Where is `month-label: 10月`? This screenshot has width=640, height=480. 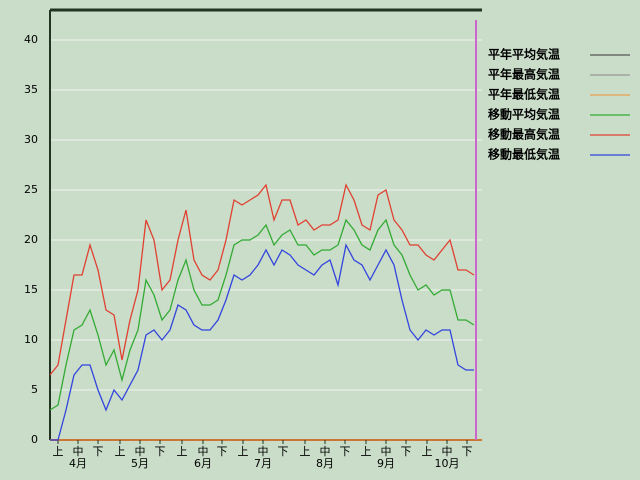 month-label: 10月 is located at coordinates (447, 463).